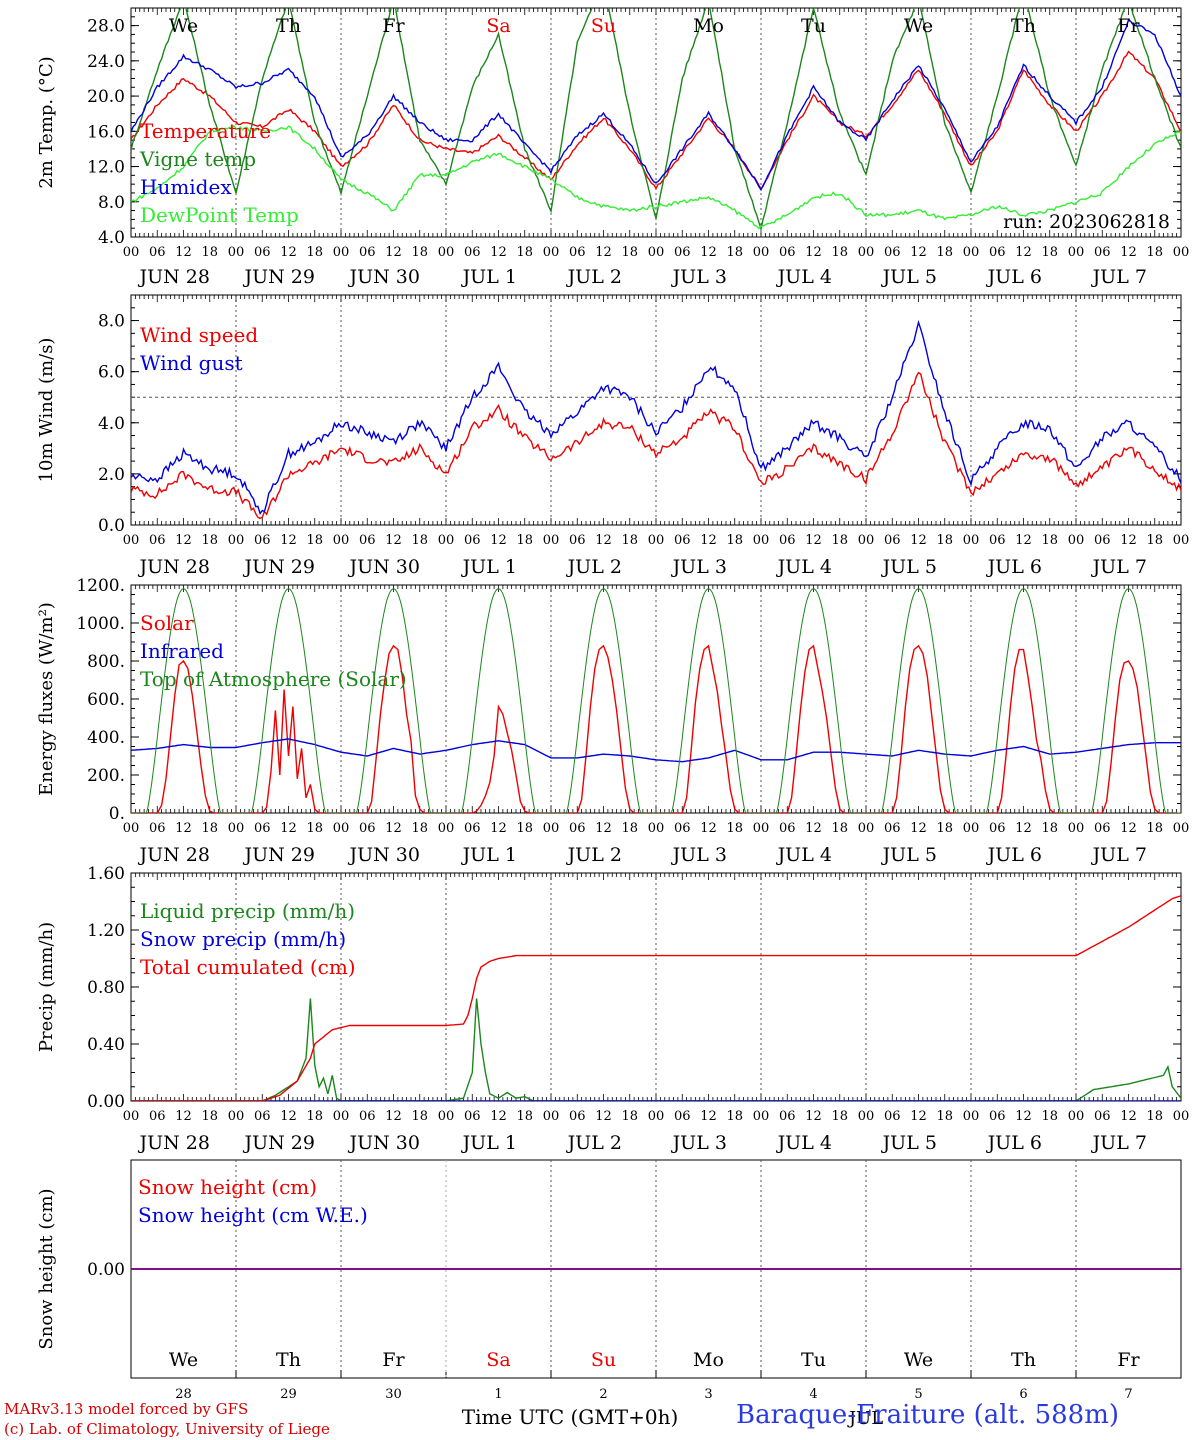 The height and width of the screenshot is (1440, 1194). I want to click on weekday-label: Sa, so click(498, 1360).